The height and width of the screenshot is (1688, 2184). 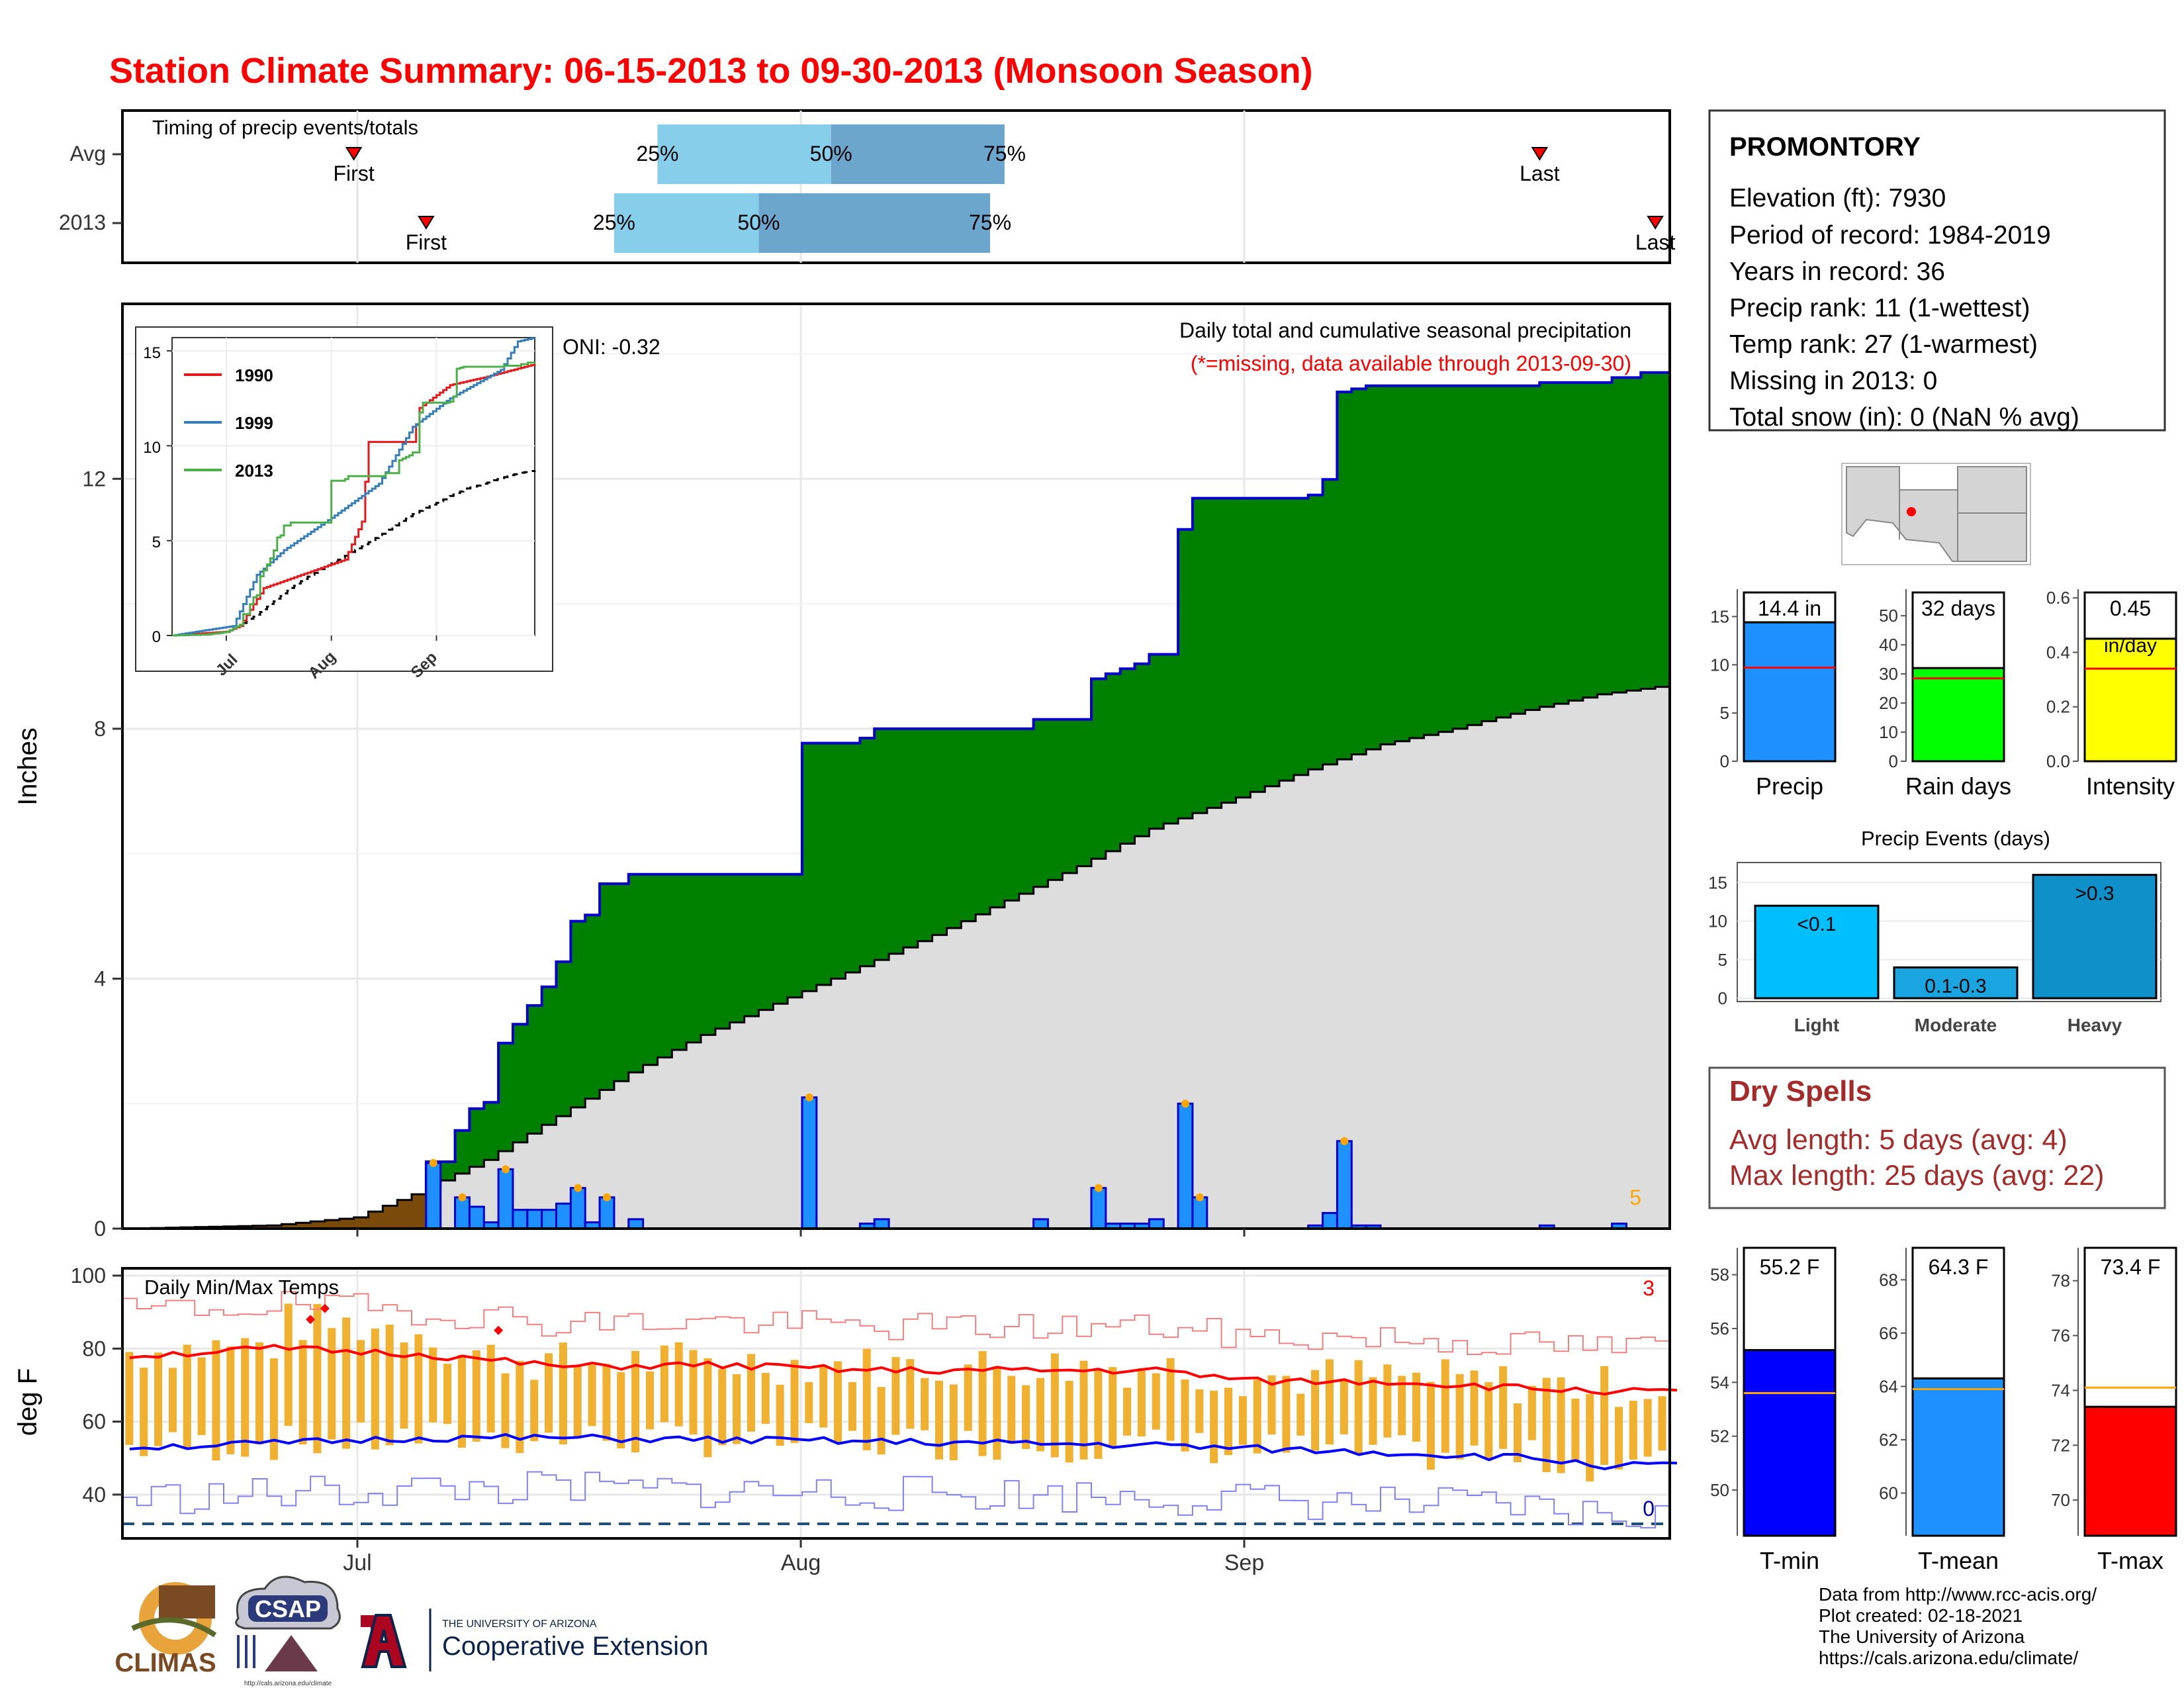 I want to click on footer-line-1: Data from http://www.rcc-acis.org/, so click(x=1958, y=1594).